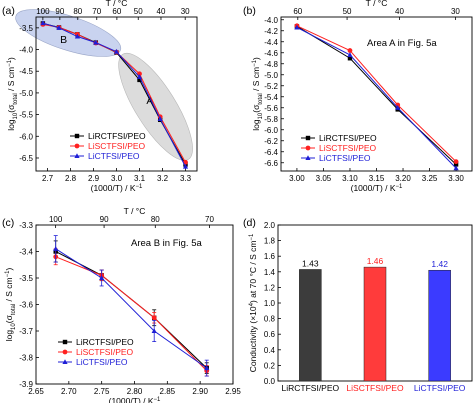  I want to click on x-tick-label: 3.3, so click(186, 178).